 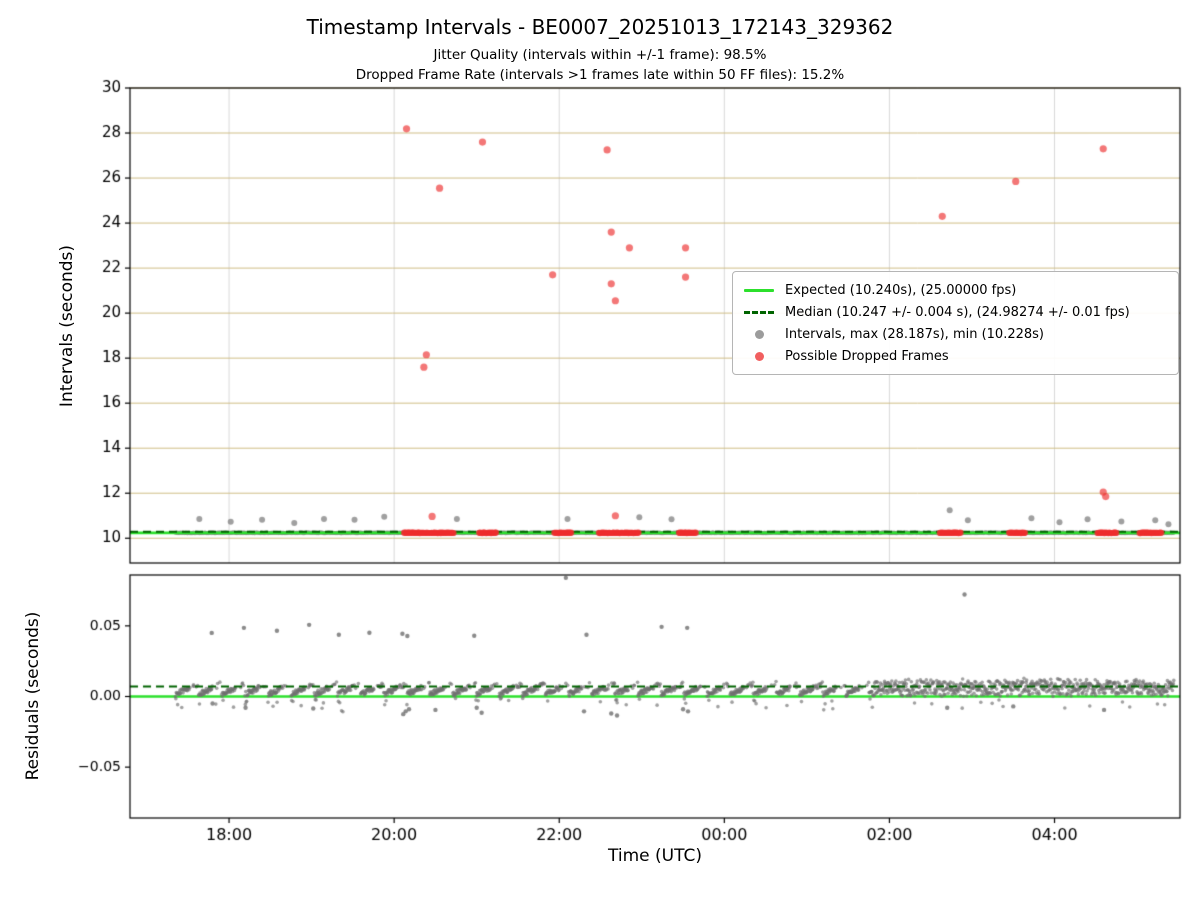 I want to click on interval-dot-sample, so click(x=759, y=334).